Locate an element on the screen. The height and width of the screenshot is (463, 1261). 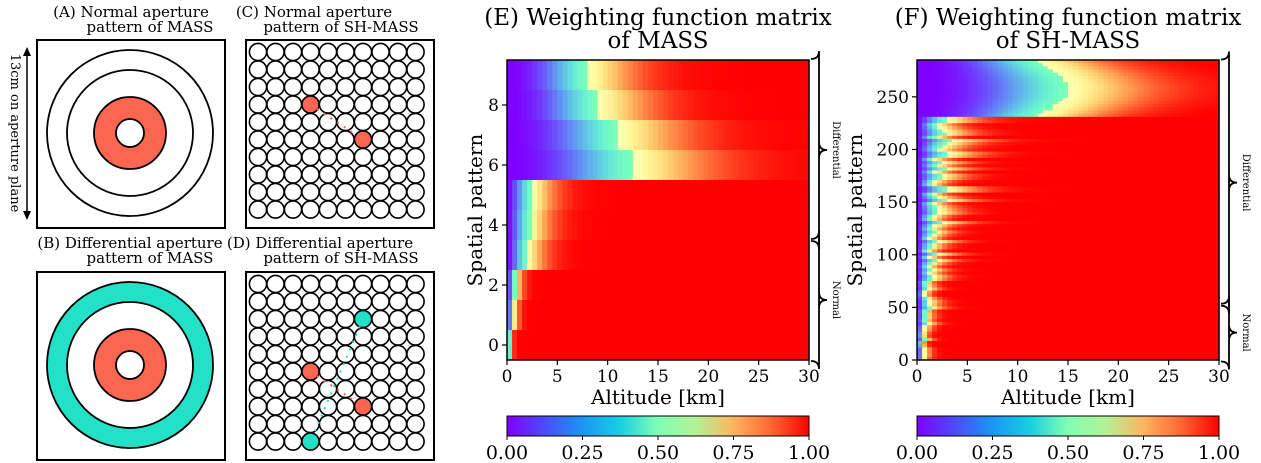
chart-e-subtitle: of MASS is located at coordinates (658, 41).